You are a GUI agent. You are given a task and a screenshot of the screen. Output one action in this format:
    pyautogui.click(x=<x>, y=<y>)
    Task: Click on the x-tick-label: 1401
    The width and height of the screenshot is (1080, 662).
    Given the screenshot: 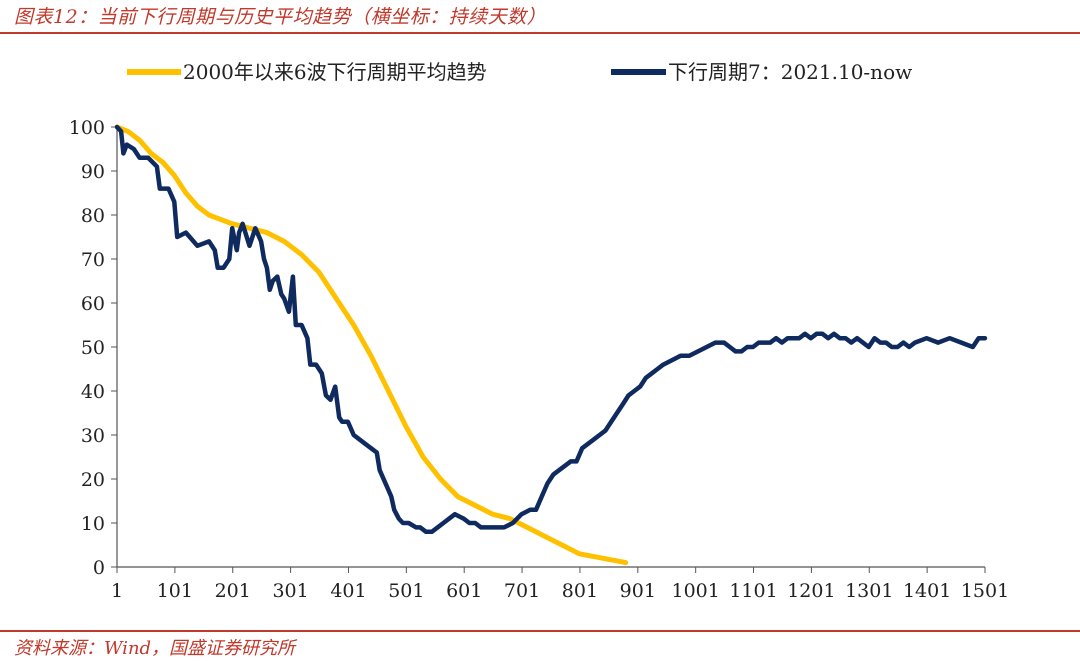 What is the action you would take?
    pyautogui.click(x=927, y=591)
    